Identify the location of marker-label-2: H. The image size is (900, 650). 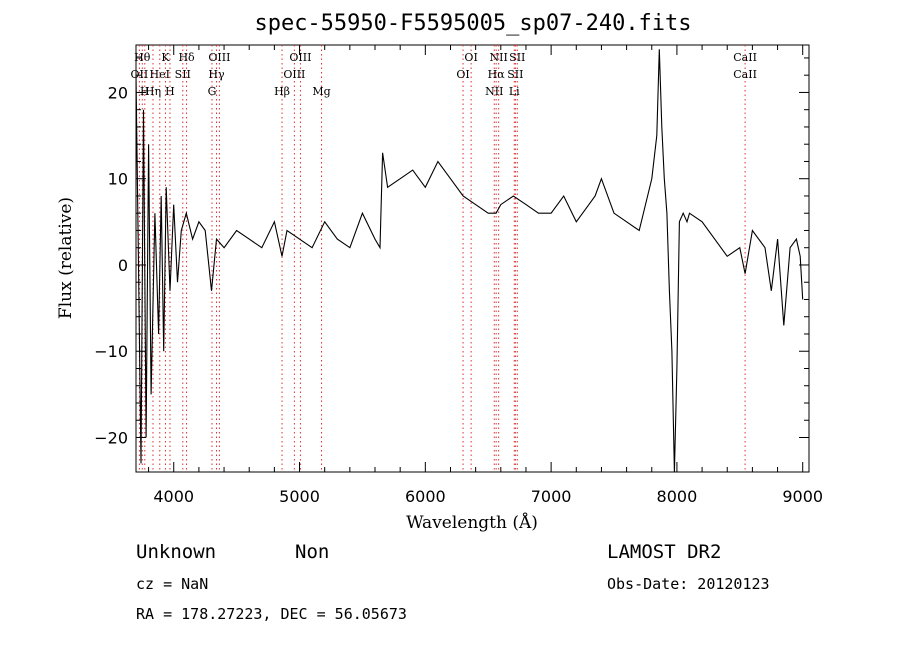
(145, 91).